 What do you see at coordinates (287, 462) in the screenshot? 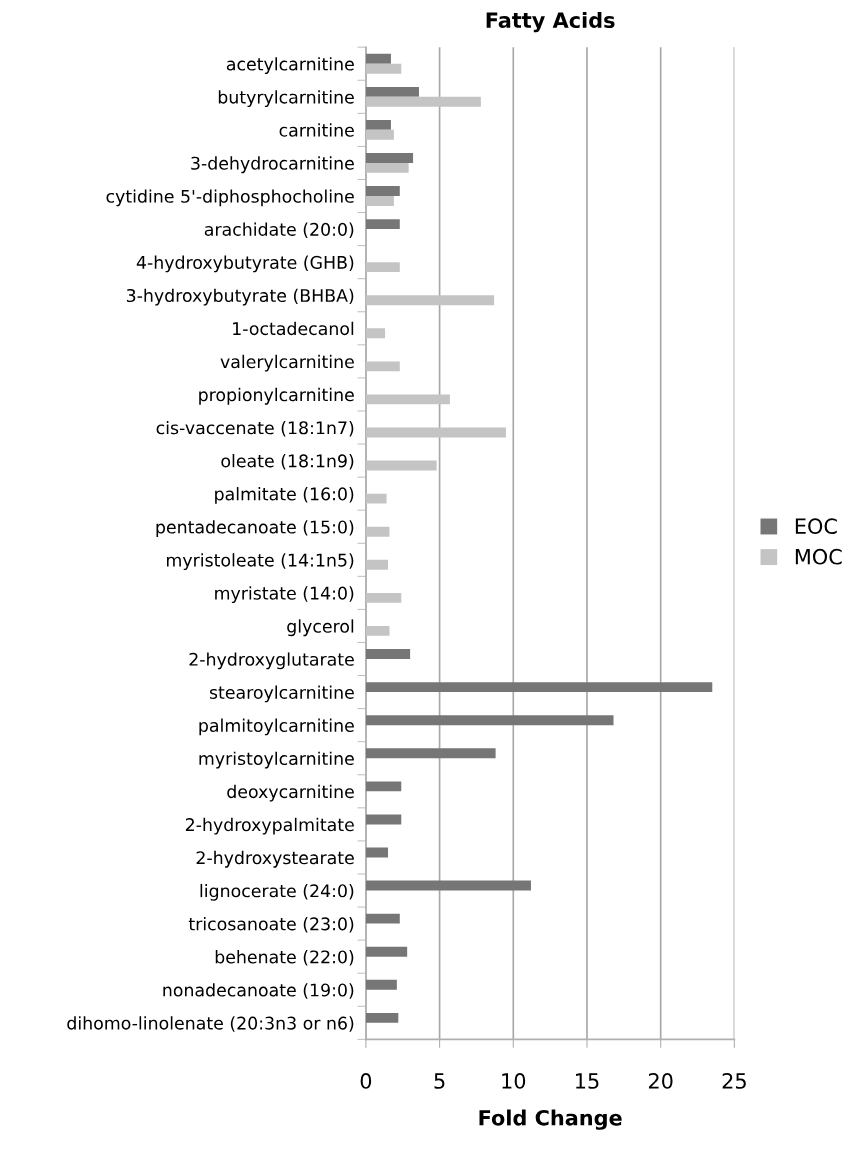
I see `y-tick-label: oleate (18:1n9)` at bounding box center [287, 462].